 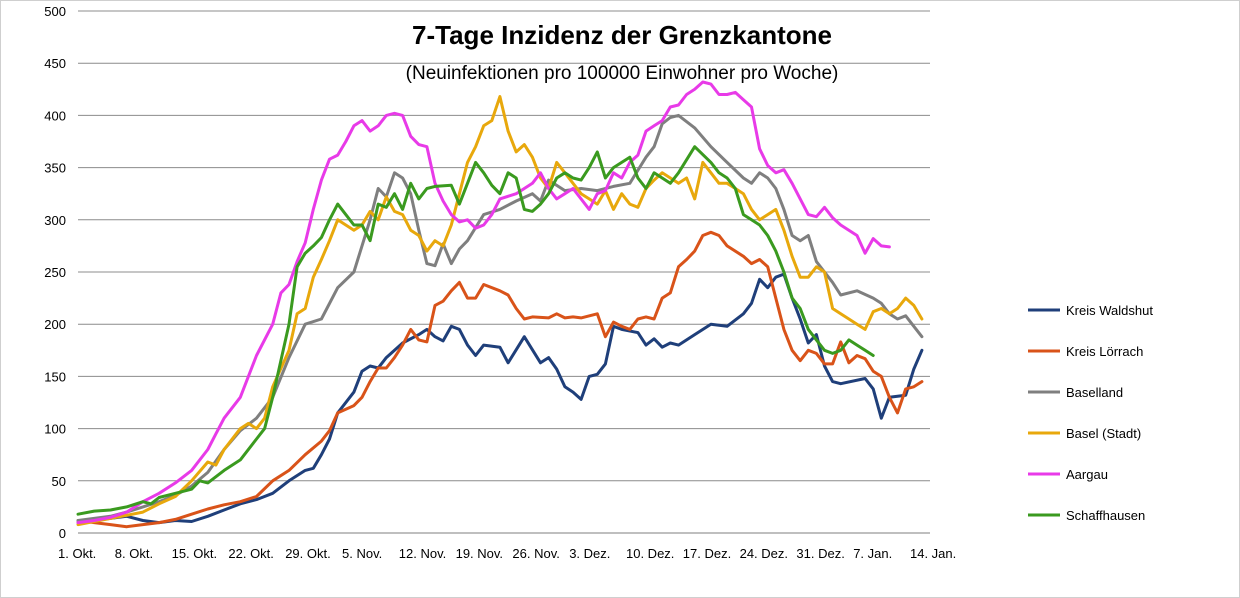 I want to click on x-tick-label: 22. Okt., so click(x=251, y=553).